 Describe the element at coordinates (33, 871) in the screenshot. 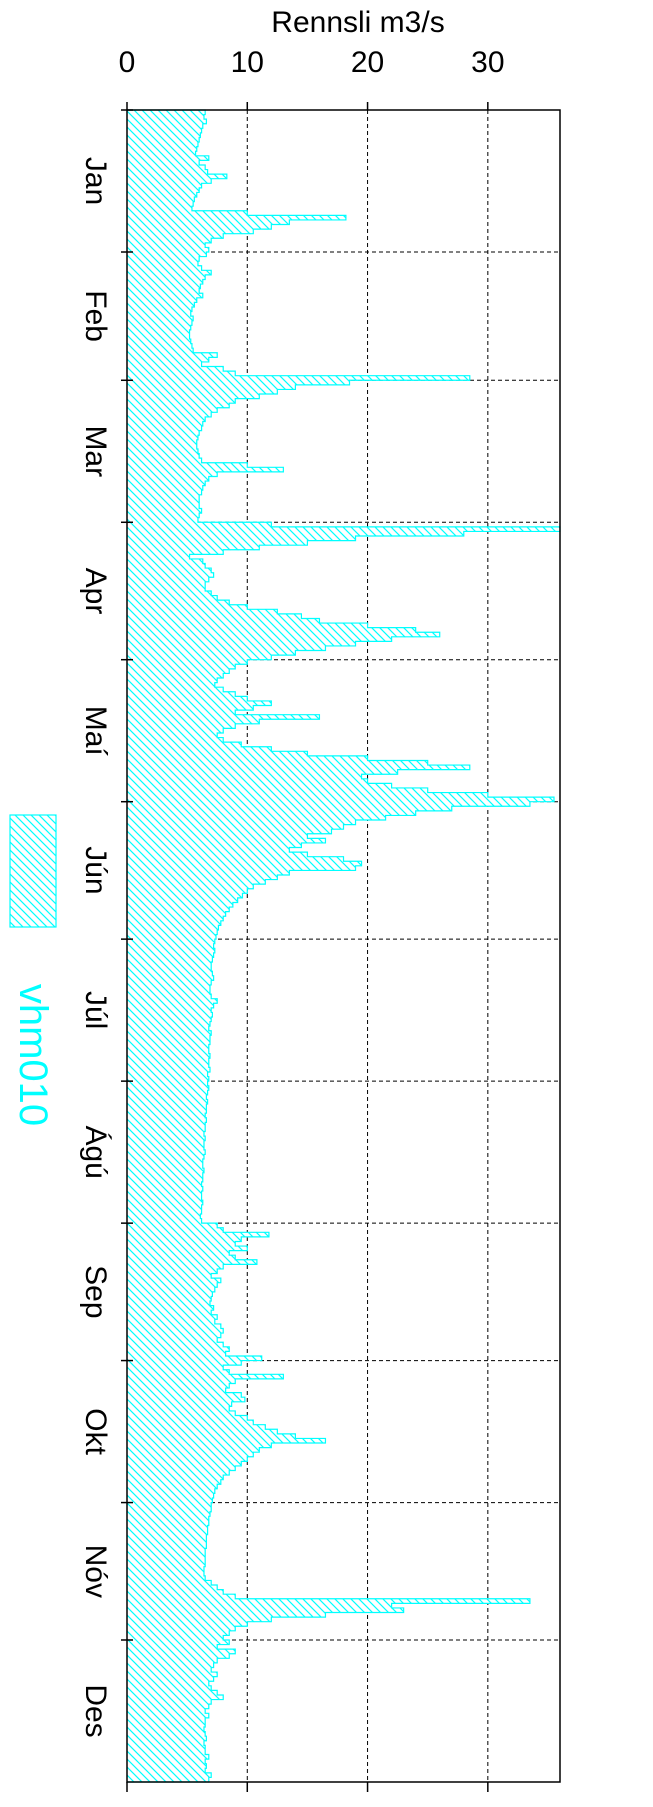

I see `legend-swatch` at that location.